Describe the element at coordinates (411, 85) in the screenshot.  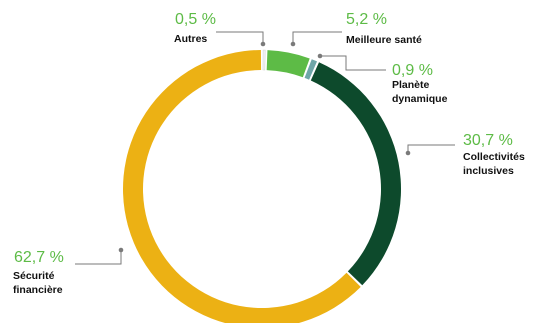
I see `slice-label-planete-dynamique-line1: Planète` at that location.